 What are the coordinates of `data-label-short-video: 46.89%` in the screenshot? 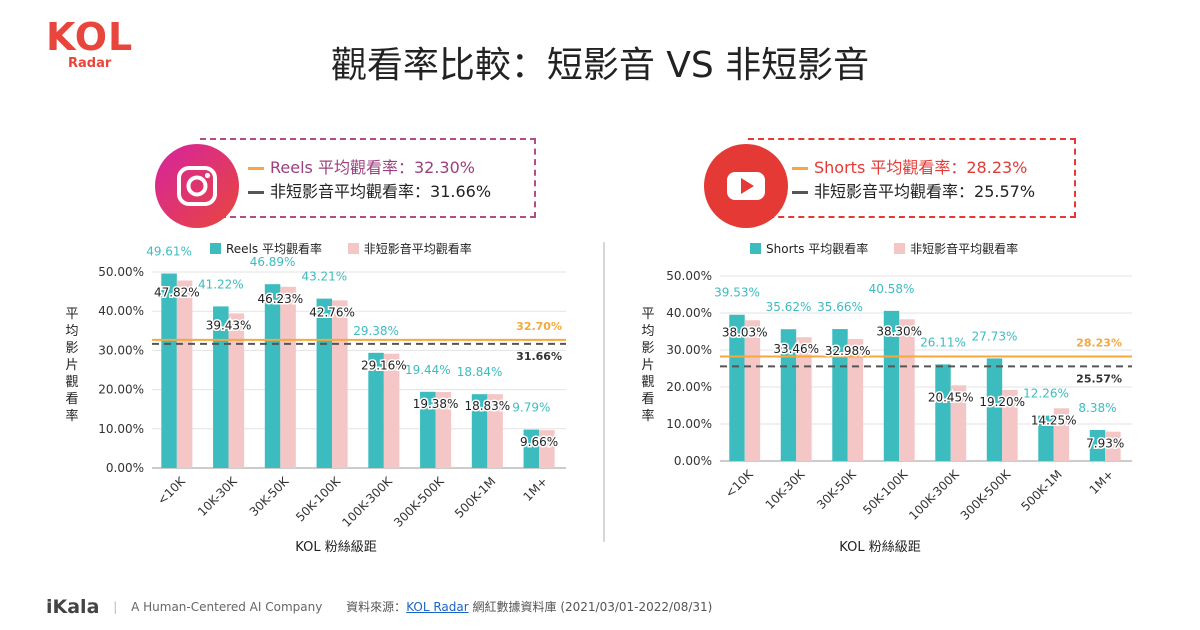 It's located at (273, 262).